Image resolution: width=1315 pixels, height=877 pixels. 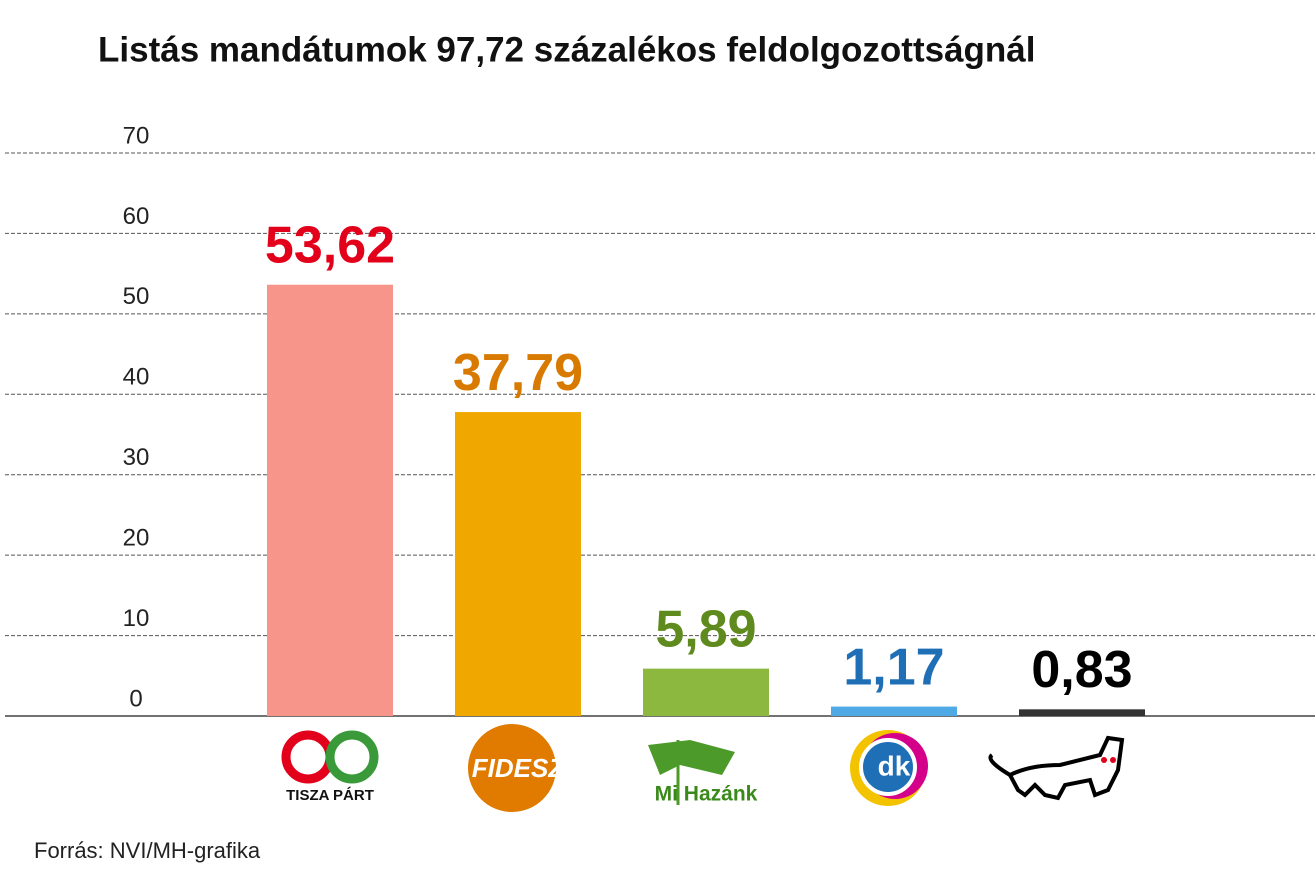 I want to click on x-tick-label: FIDESZ, so click(x=519, y=768).